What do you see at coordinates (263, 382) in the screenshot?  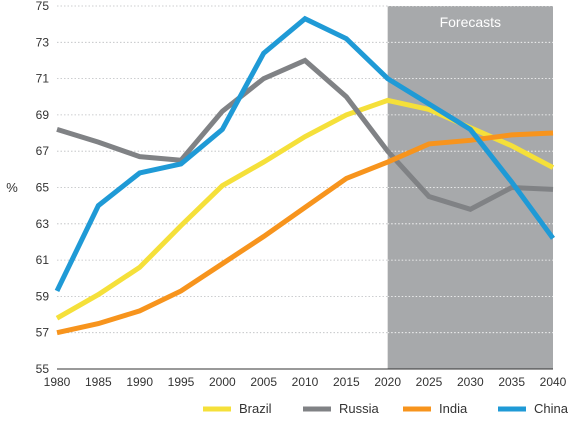 I see `x-tick-label: 2005` at bounding box center [263, 382].